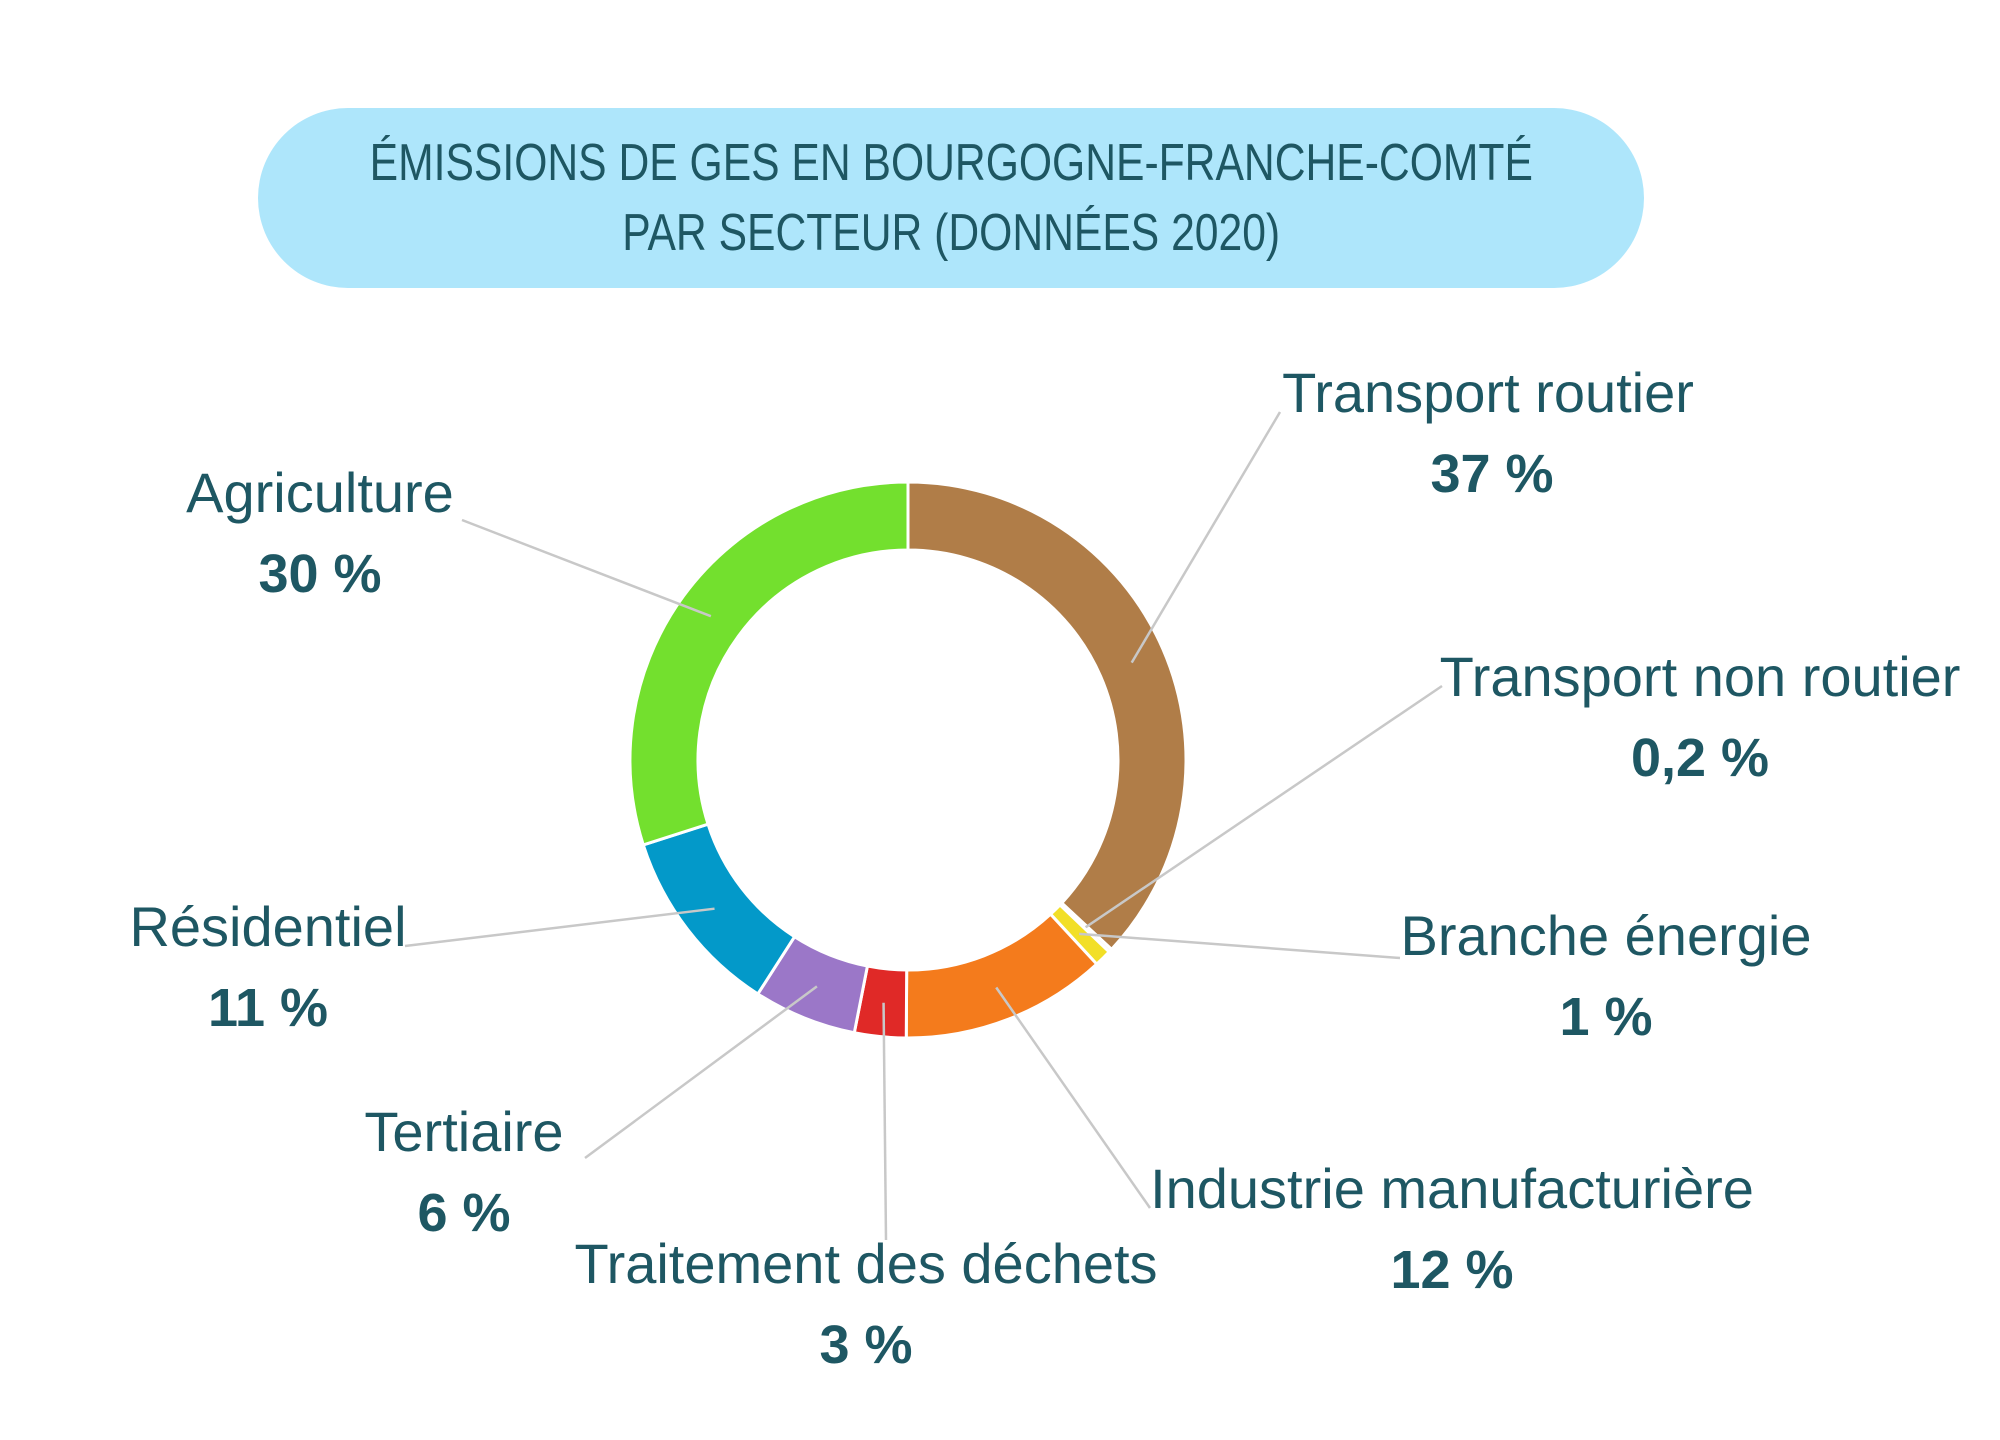  What do you see at coordinates (951, 233) in the screenshot?
I see `chart-title-line-2: PAR SECTEUR (DONNÉES 2020)` at bounding box center [951, 233].